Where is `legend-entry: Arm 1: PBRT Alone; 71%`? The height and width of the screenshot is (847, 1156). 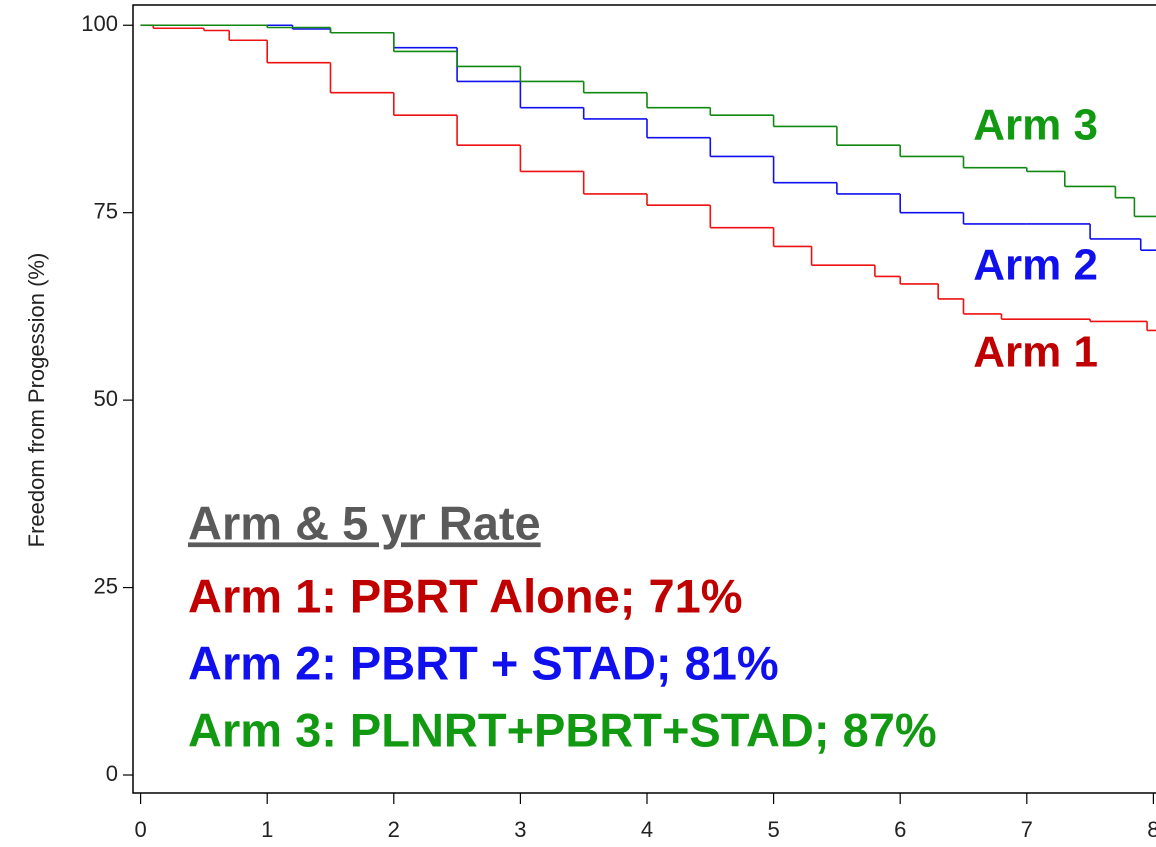 legend-entry: Arm 1: PBRT Alone; 71% is located at coordinates (465, 595).